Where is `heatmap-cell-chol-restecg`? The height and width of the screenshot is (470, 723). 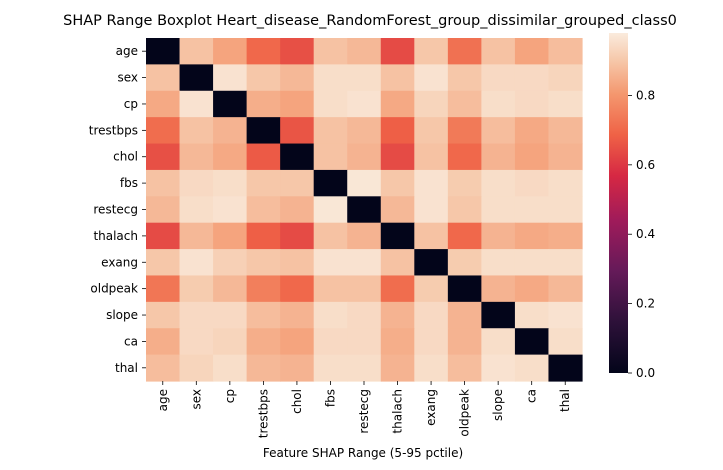
heatmap-cell-chol-restecg is located at coordinates (364, 157).